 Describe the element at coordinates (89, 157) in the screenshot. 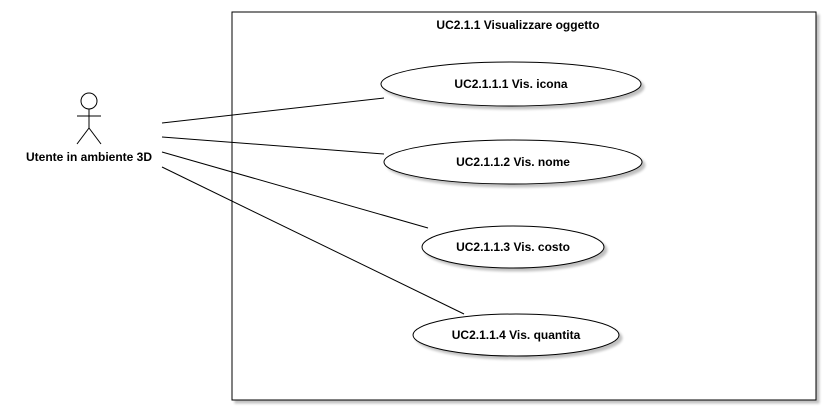

I see `actor-label: Utente in ambiente 3D` at that location.